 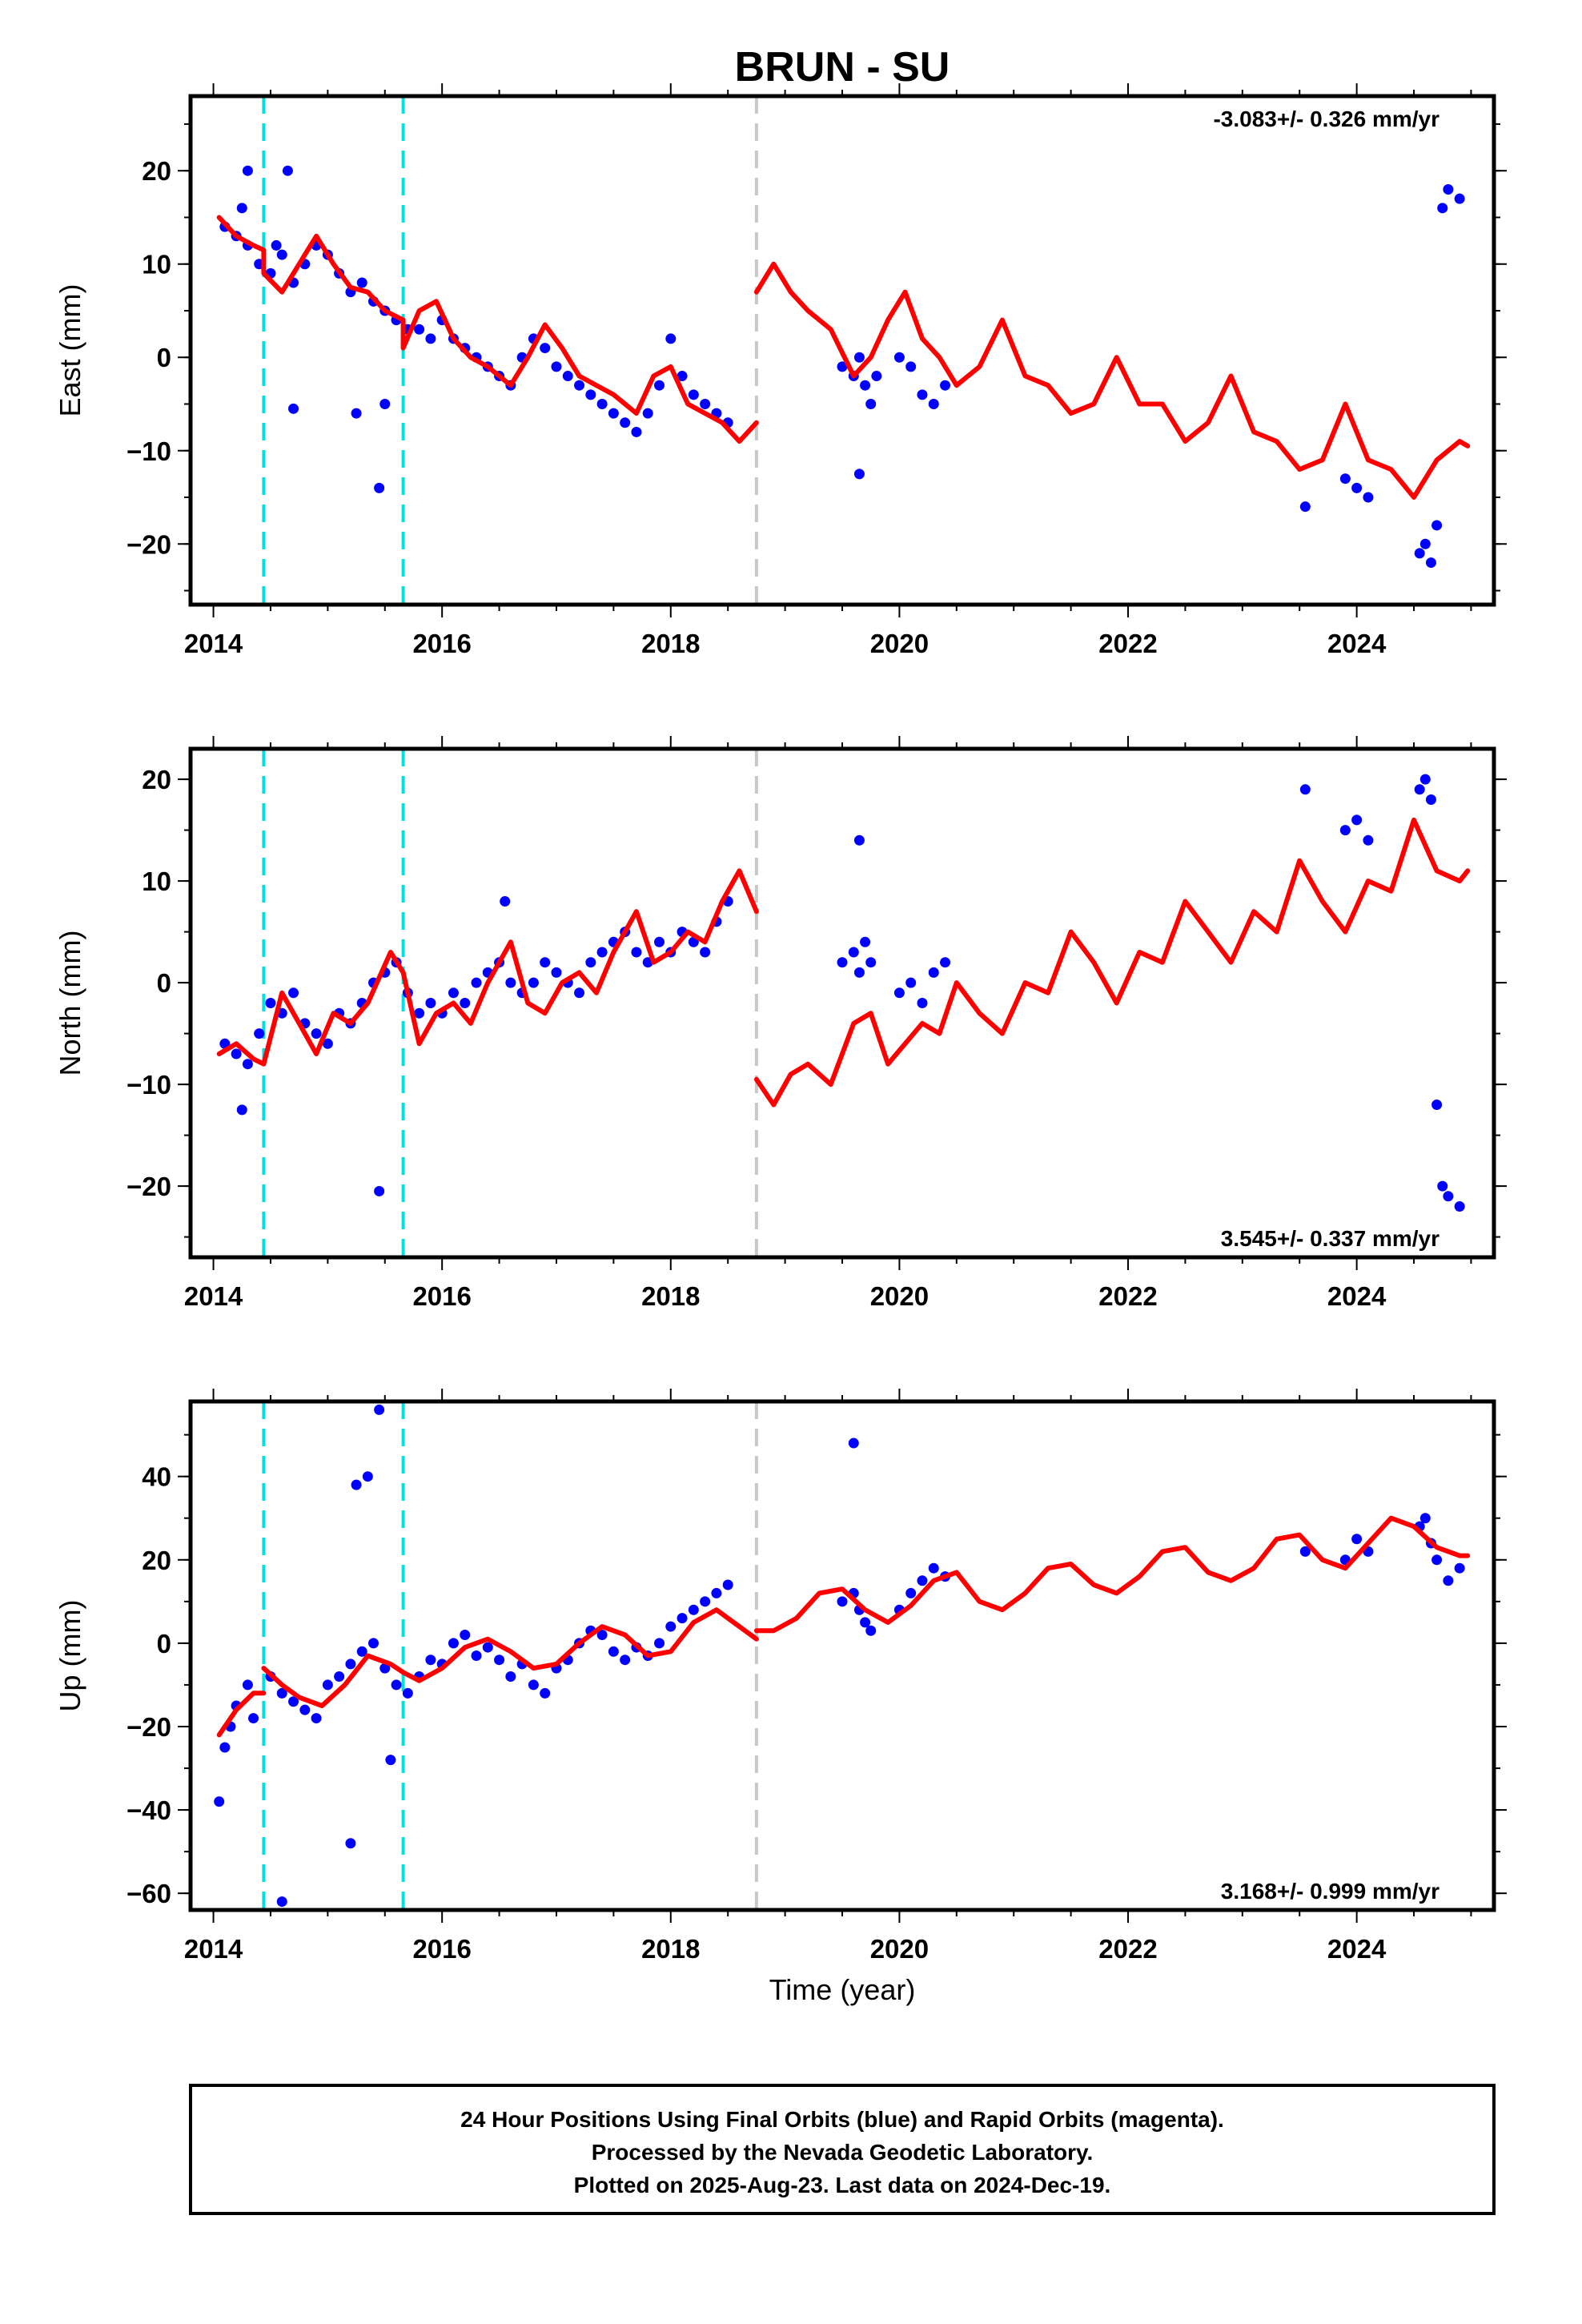 What do you see at coordinates (156, 1477) in the screenshot?
I see `y-tick-label: 40` at bounding box center [156, 1477].